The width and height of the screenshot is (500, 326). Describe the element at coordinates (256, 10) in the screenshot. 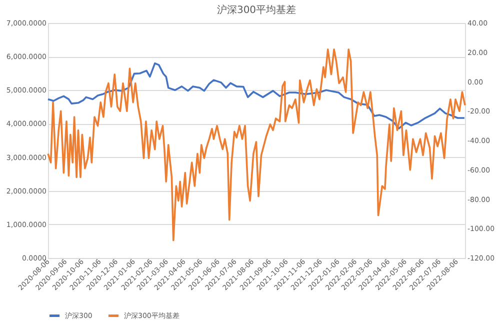

I see `chart-title: 沪深300平均基差` at that location.